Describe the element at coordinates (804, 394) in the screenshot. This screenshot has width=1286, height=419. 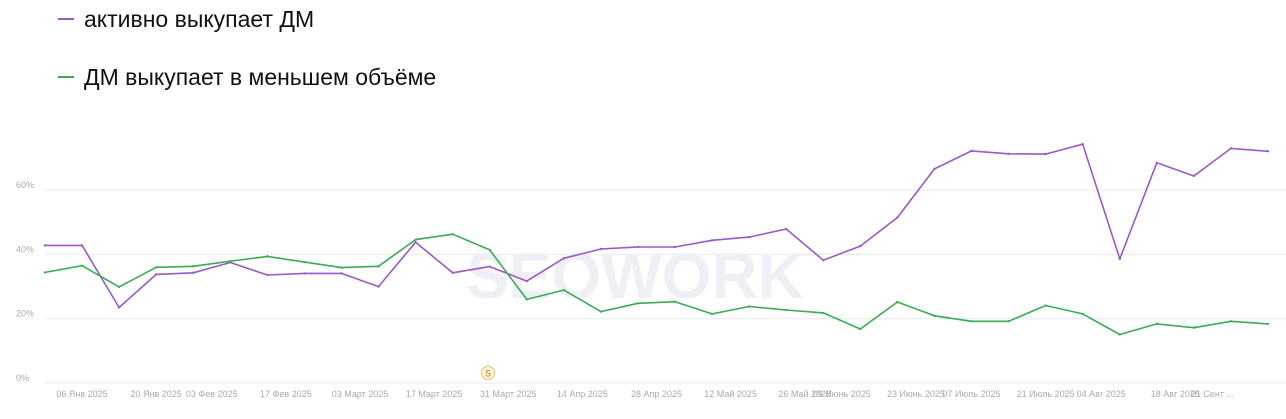
I see `x-tick-label: 26 Май 2025` at that location.